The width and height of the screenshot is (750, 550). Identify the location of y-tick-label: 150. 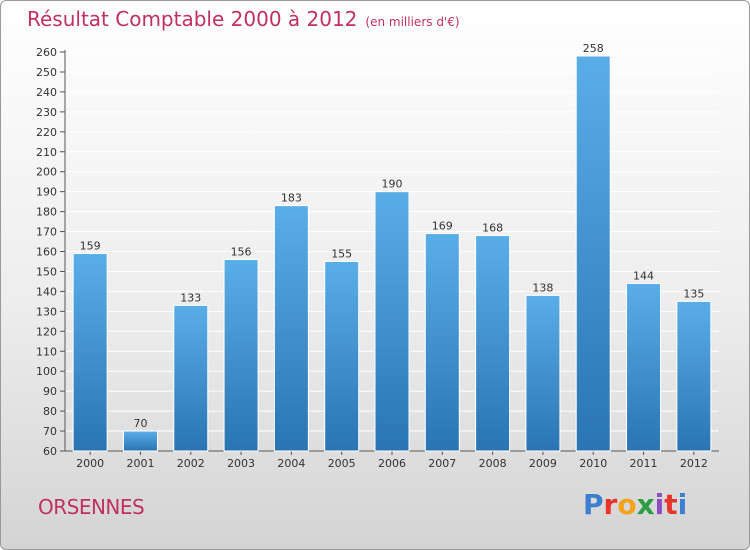
(46, 271).